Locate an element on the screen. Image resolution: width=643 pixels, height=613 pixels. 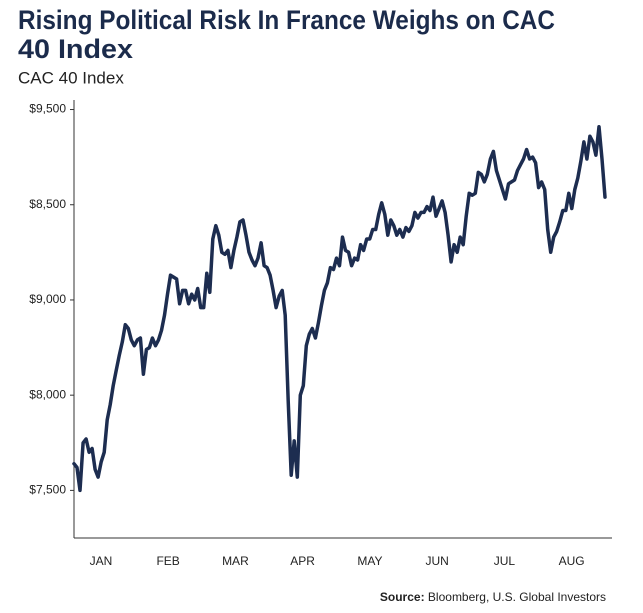
chart-subtitle: CAC 40 Index is located at coordinates (71, 77).